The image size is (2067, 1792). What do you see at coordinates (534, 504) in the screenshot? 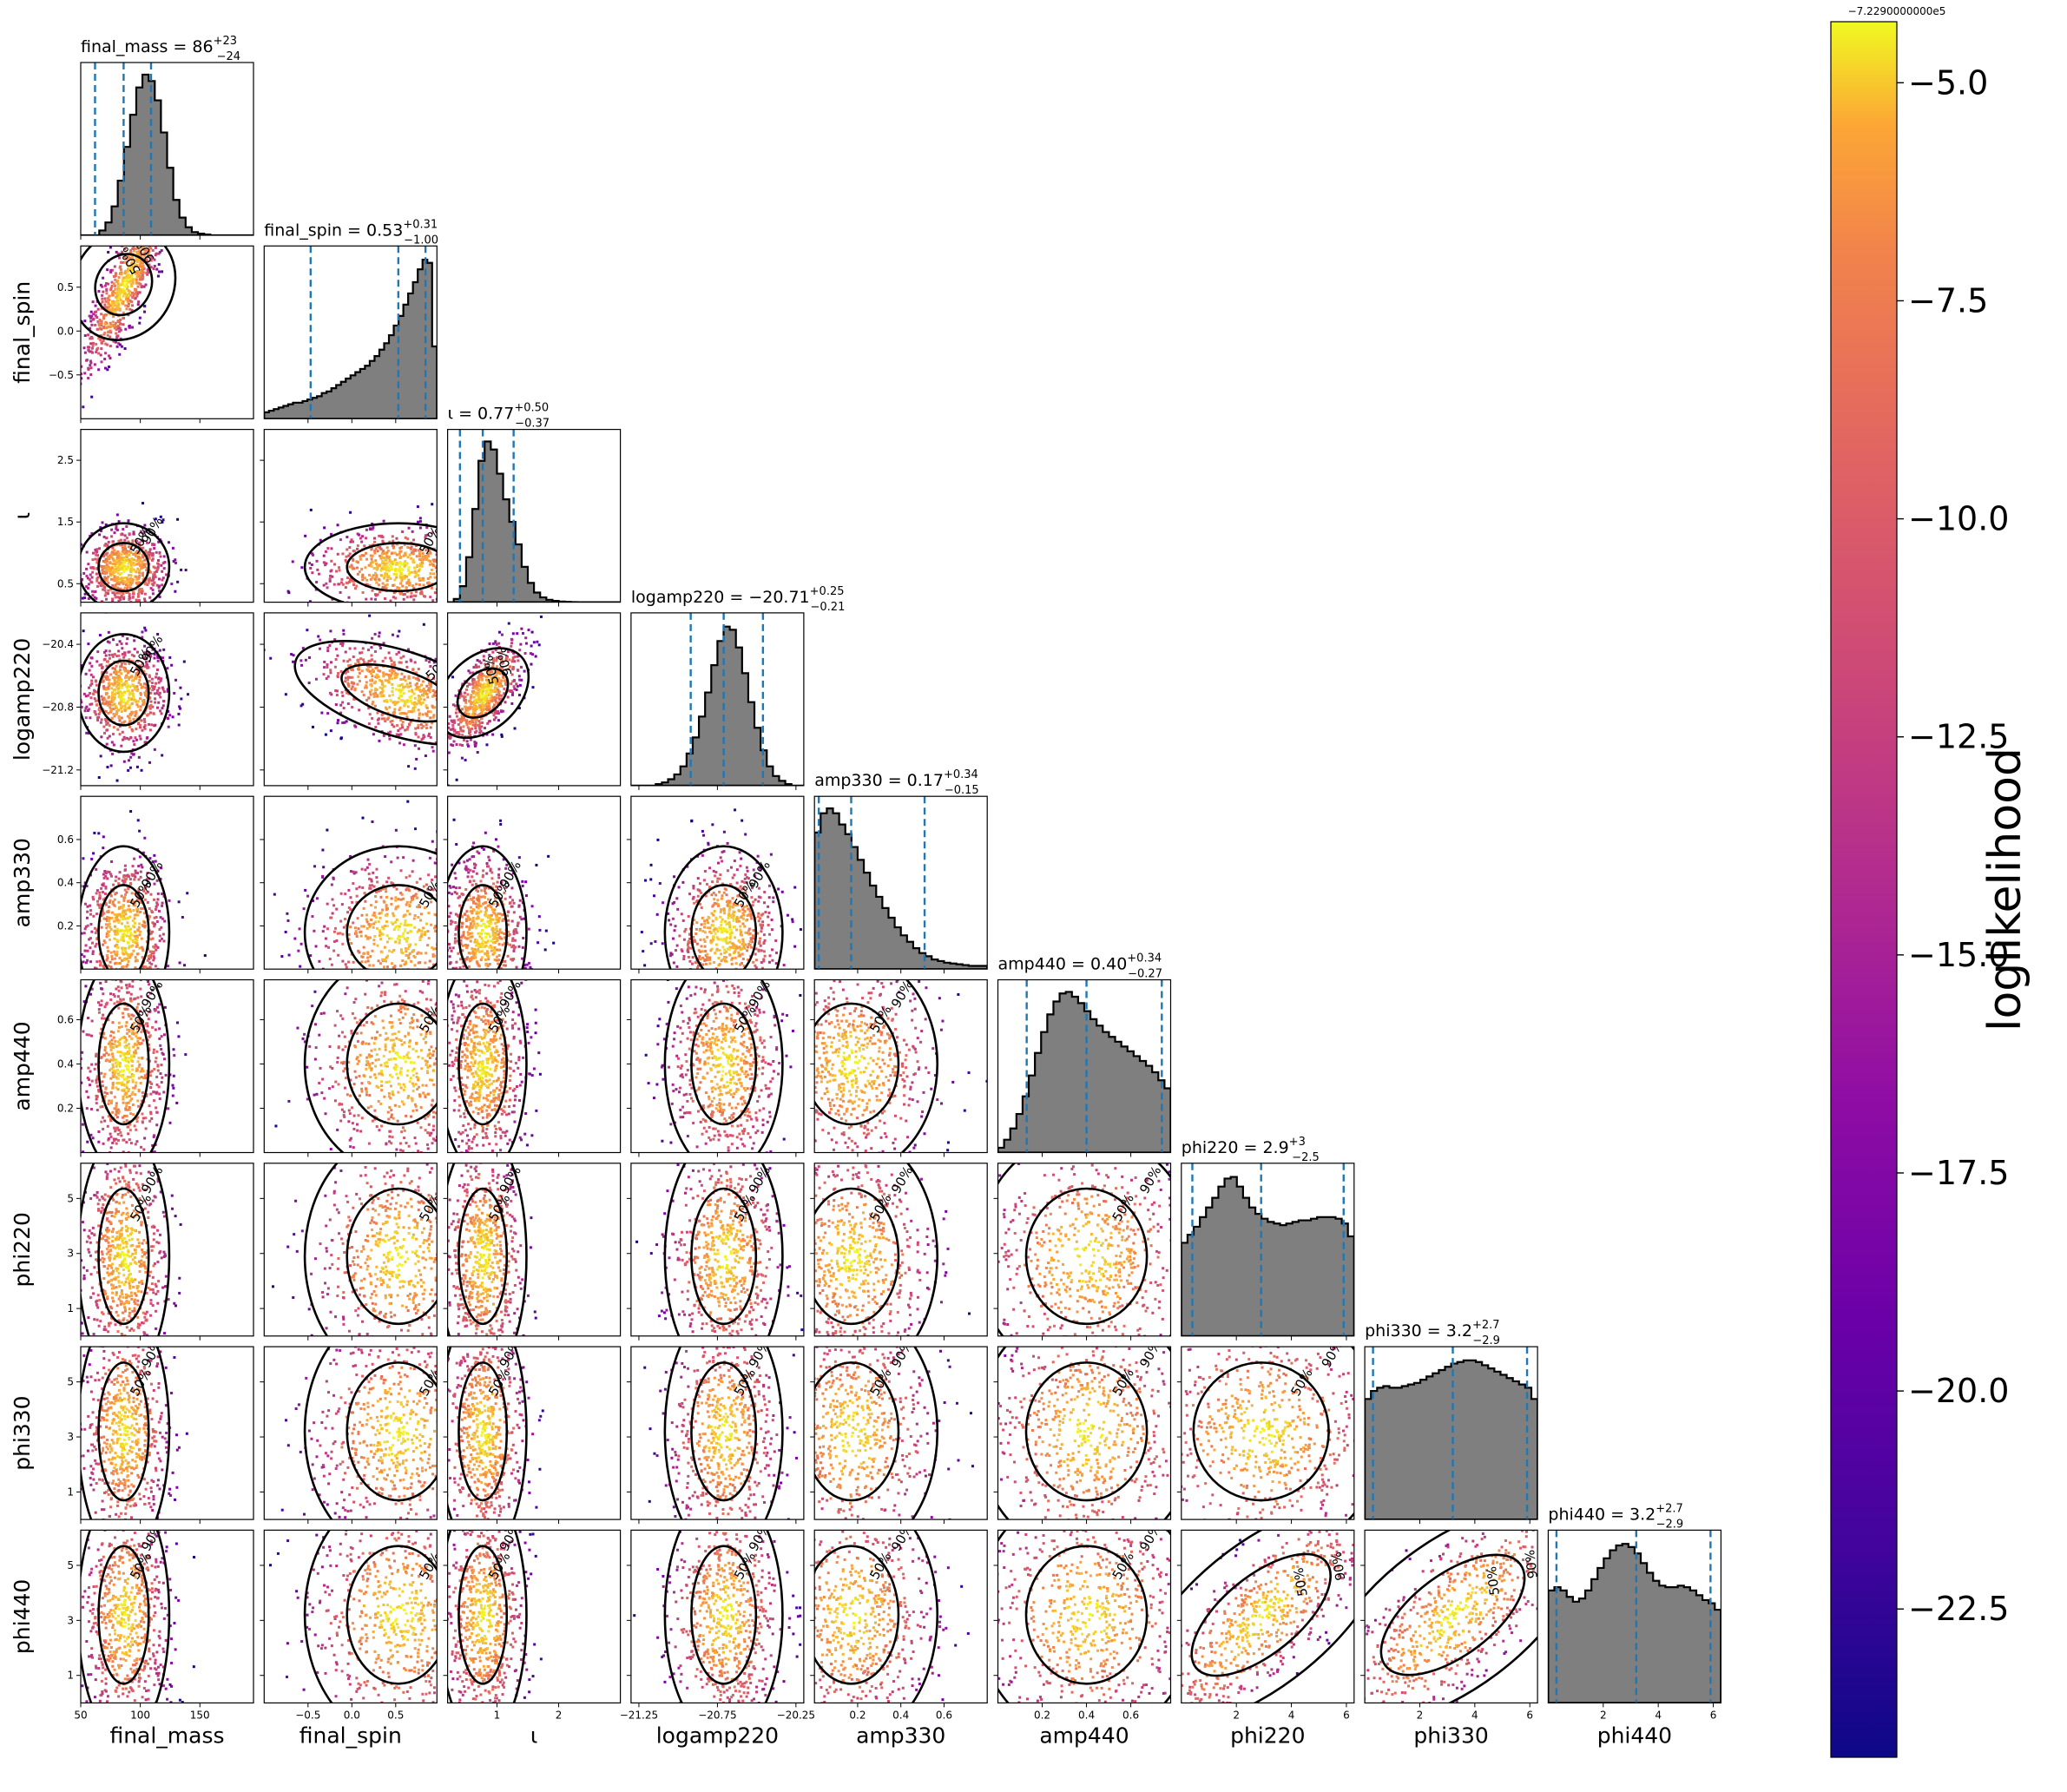
I see `hist-panel-iota: ι = 0.77+0.50 −0.37` at bounding box center [534, 504].